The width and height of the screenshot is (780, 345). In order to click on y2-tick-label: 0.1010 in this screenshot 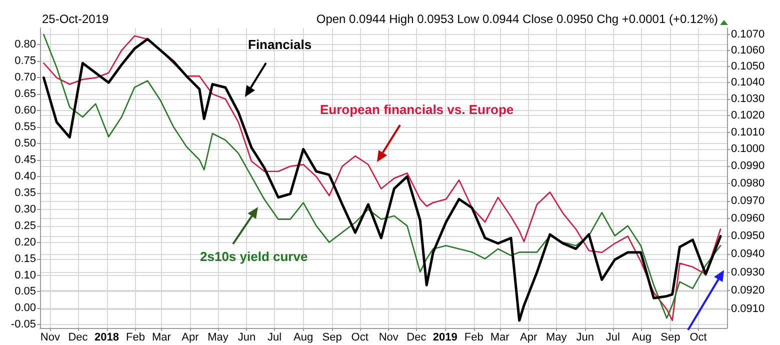, I will do `click(748, 132)`.